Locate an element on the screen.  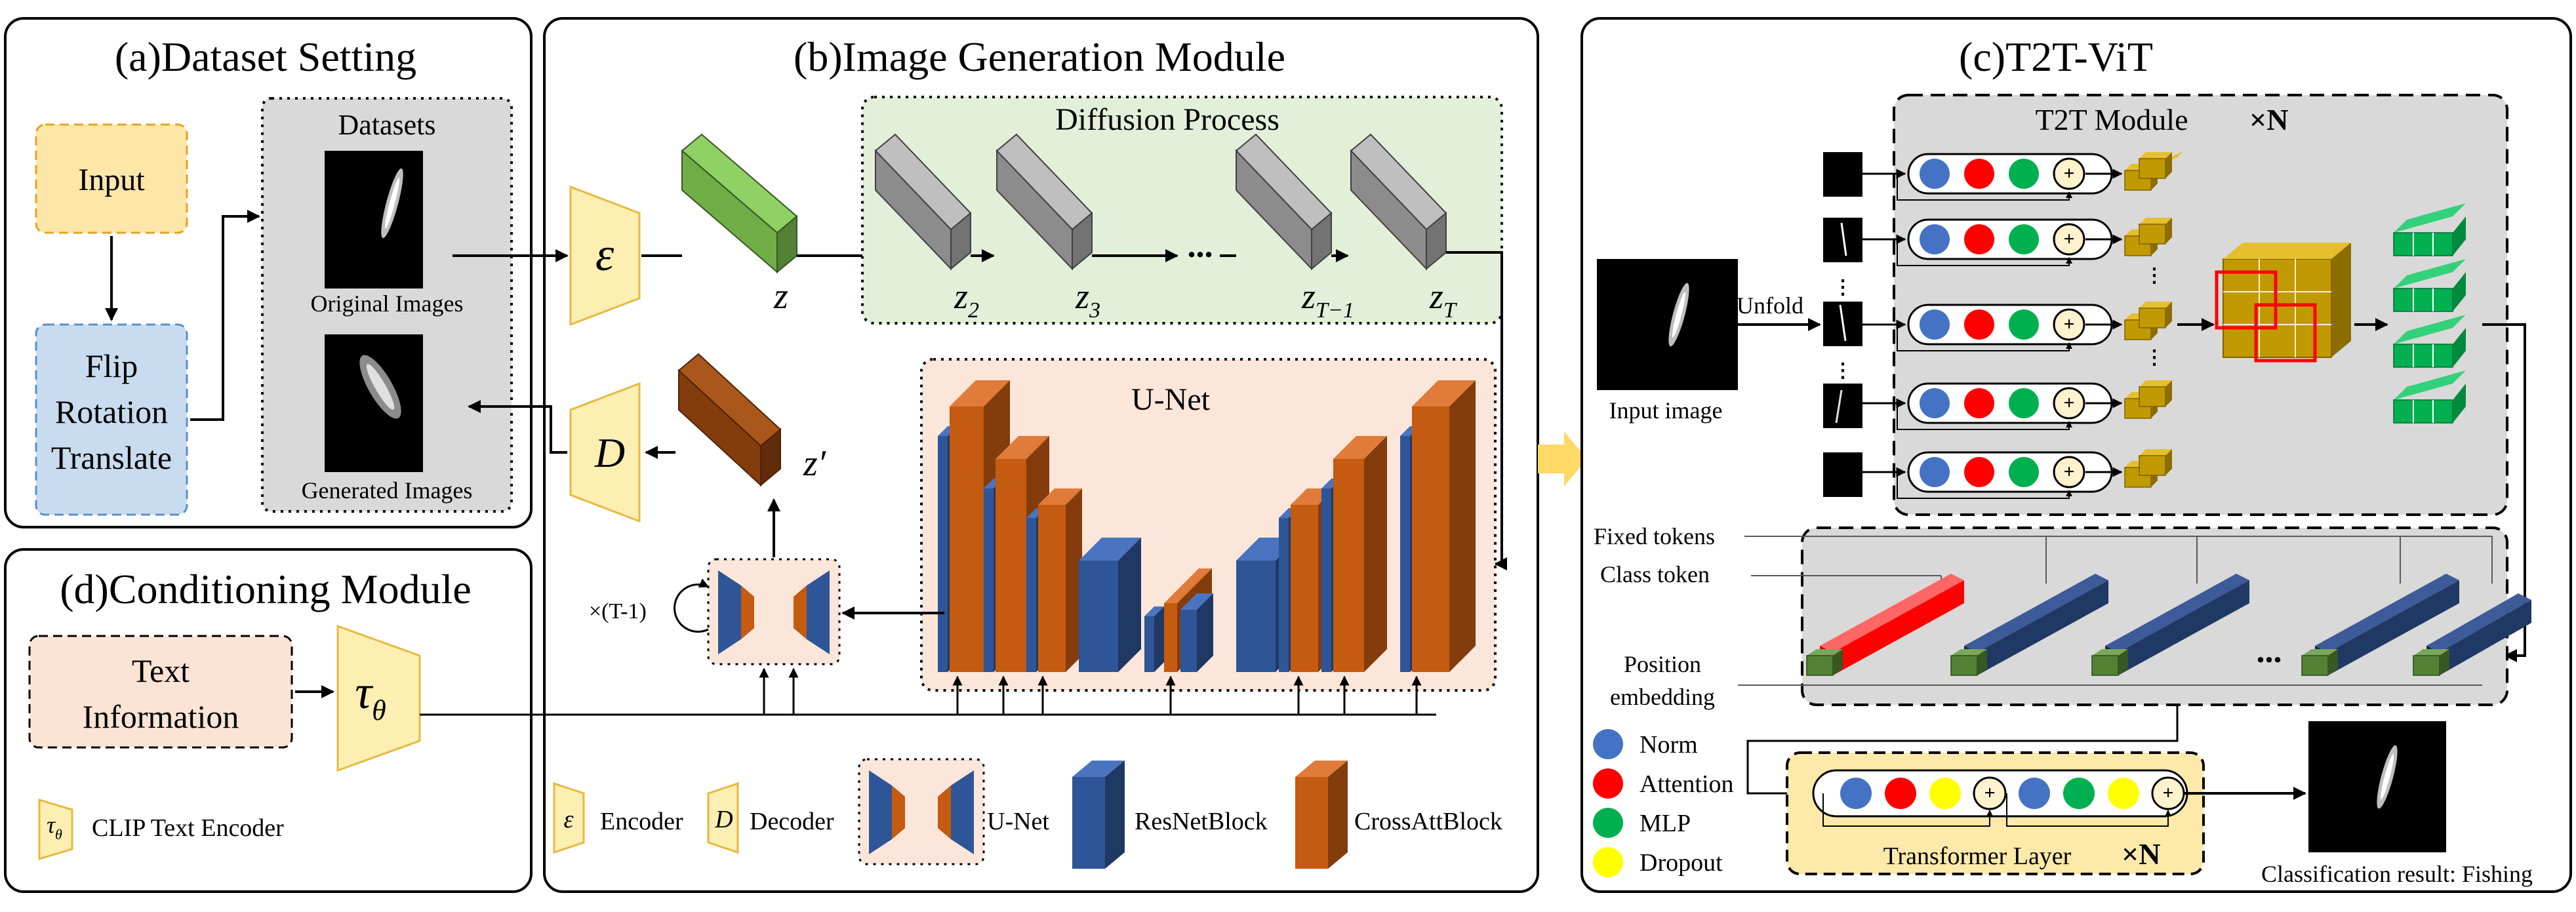
transformer-ops: + + is located at coordinates (2003, 801).